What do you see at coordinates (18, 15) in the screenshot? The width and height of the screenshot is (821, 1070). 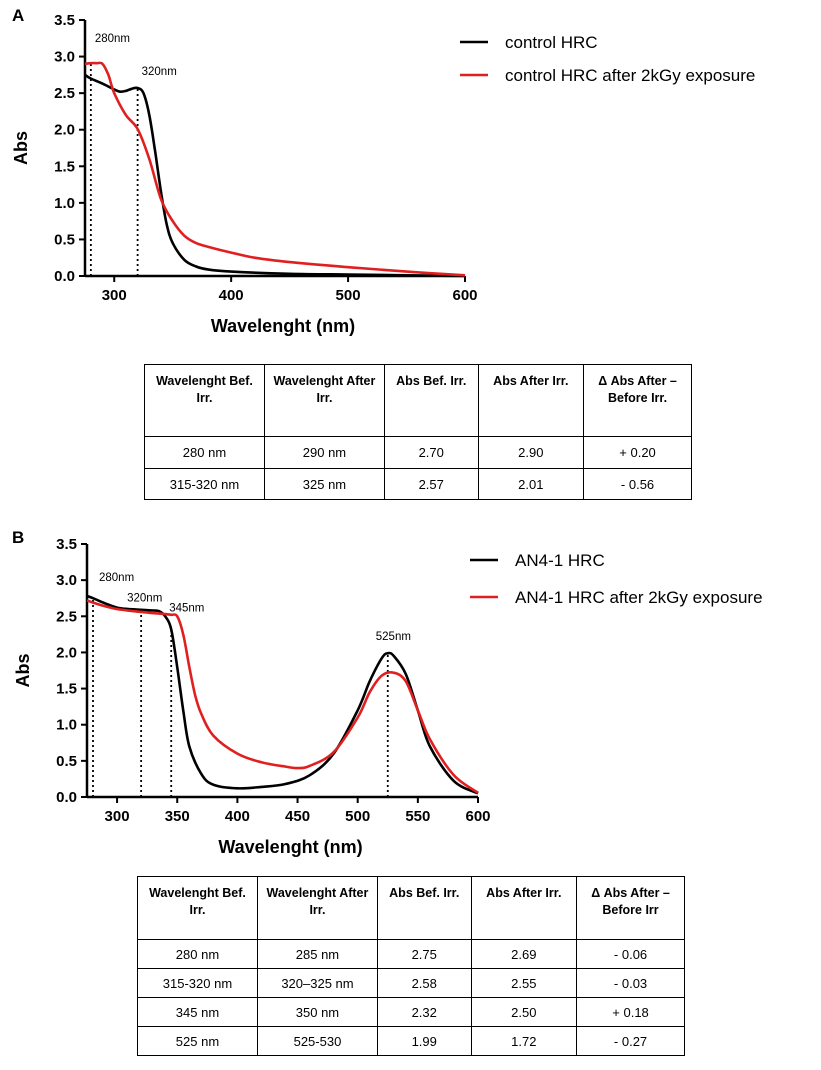 I see `panel-label-a: A` at bounding box center [18, 15].